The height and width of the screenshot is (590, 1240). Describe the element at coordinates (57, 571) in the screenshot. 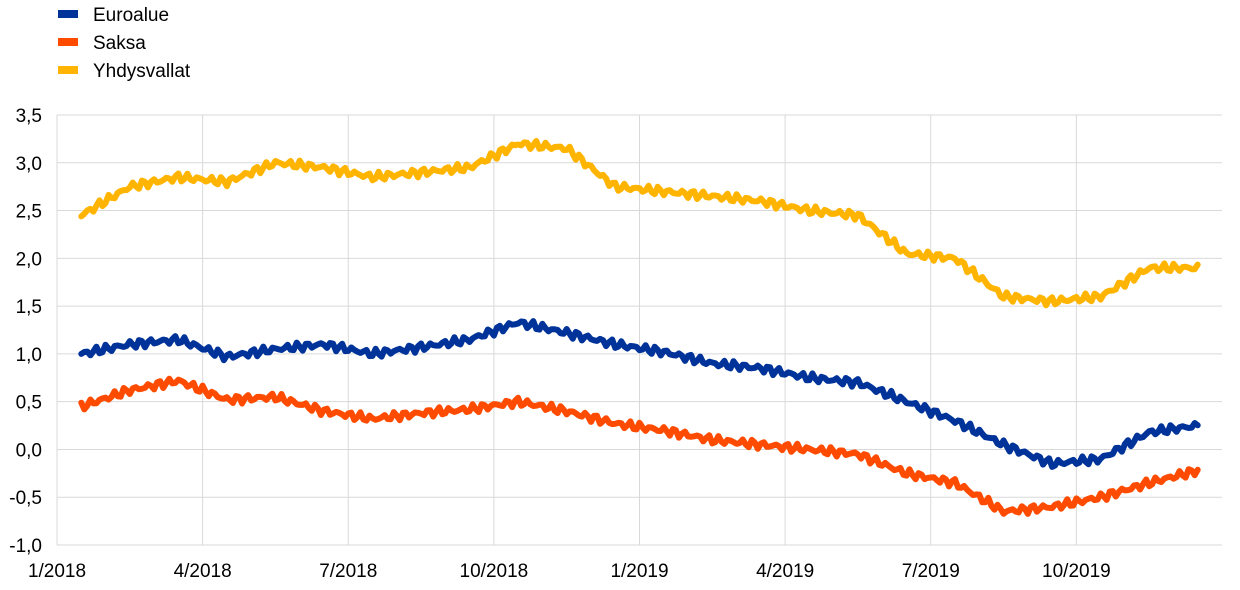

I see `x-tick-label: 1/2018` at that location.